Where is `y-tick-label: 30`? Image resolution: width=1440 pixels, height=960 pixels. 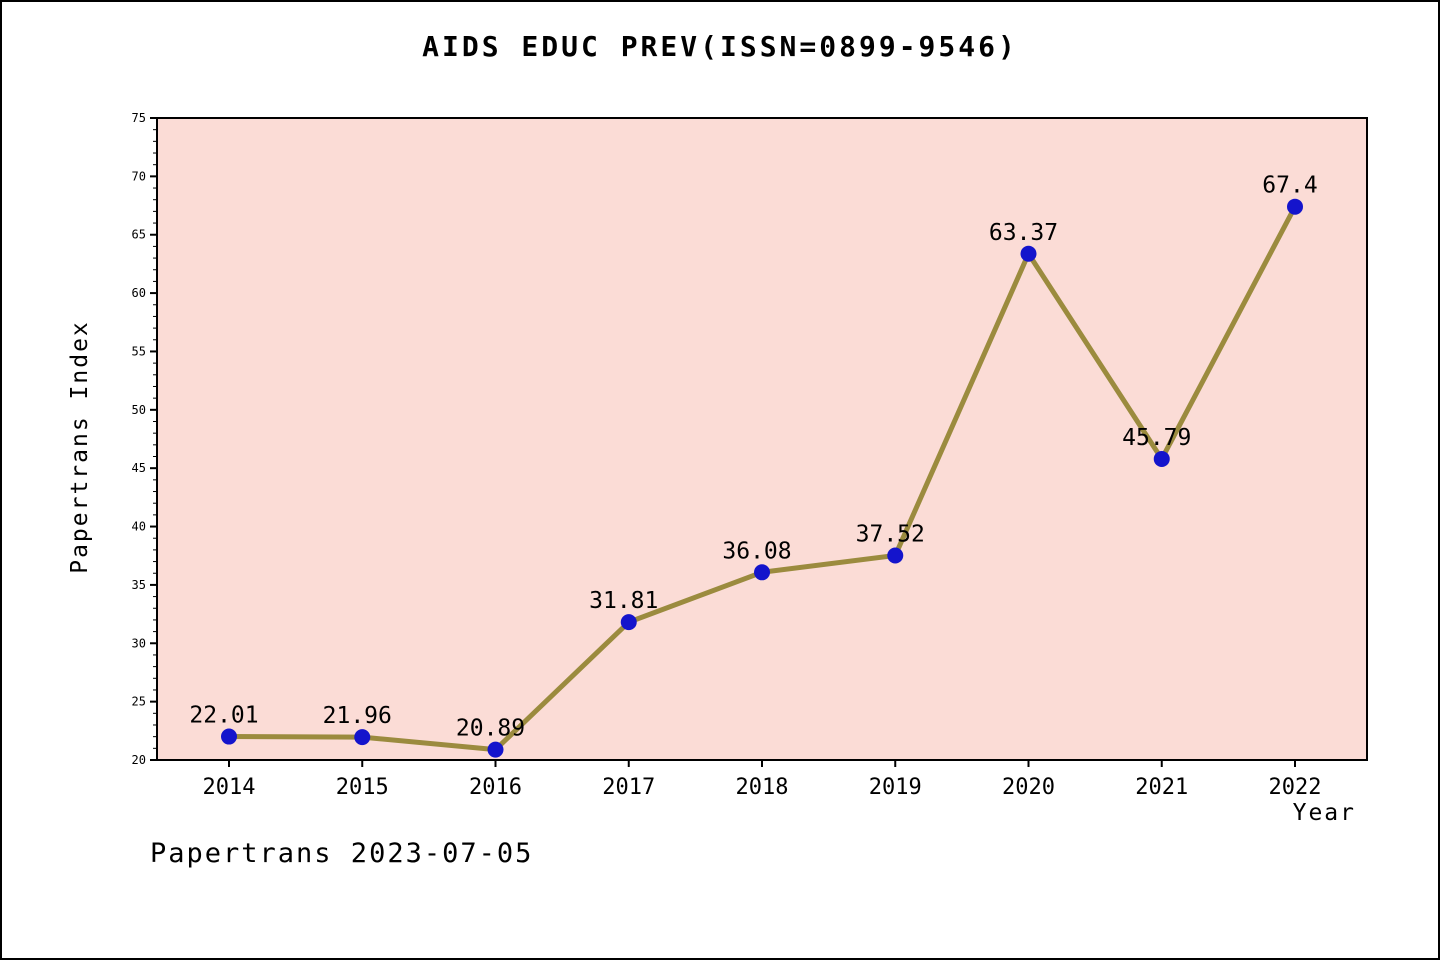 y-tick-label: 30 is located at coordinates (139, 643).